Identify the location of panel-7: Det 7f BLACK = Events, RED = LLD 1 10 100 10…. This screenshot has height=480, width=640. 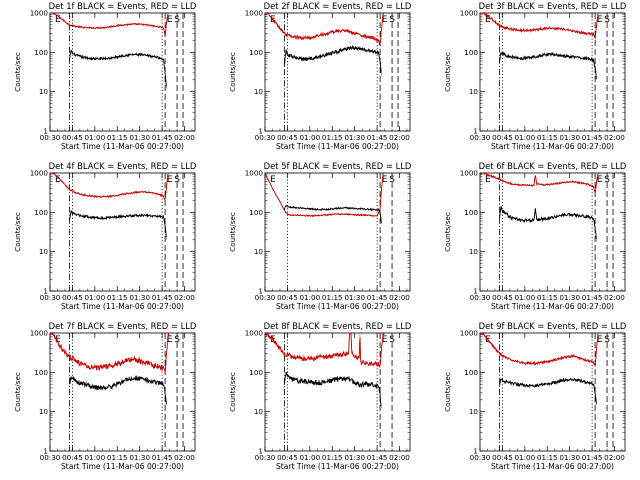
(104, 396).